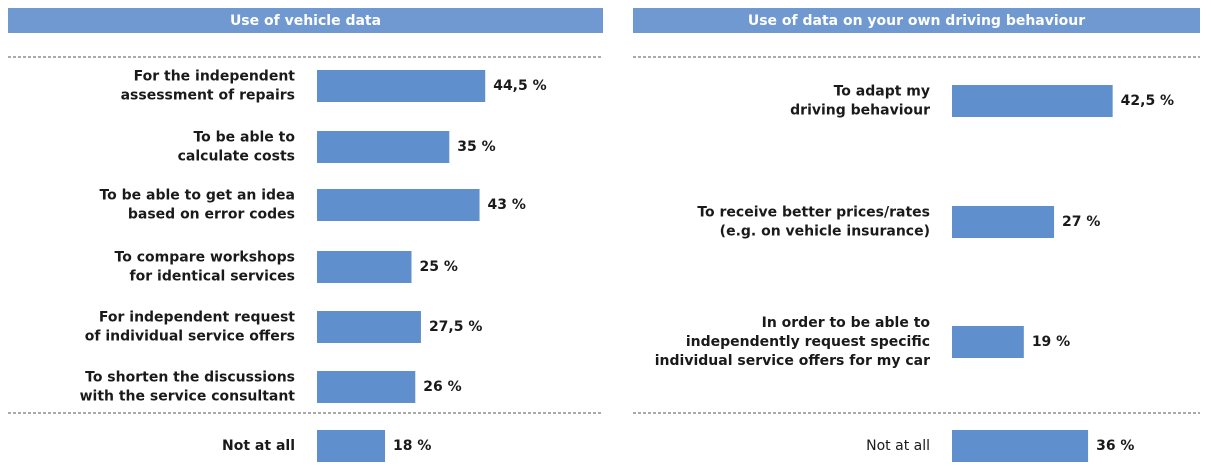 The height and width of the screenshot is (475, 1211). Describe the element at coordinates (455, 327) in the screenshot. I see `value-label: 27,5 %` at that location.